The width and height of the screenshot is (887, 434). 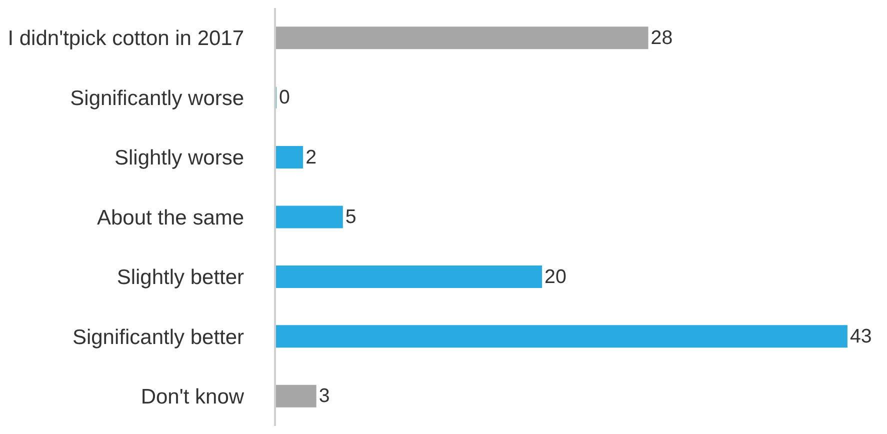 I want to click on y-tick-label: About the same, so click(x=170, y=218).